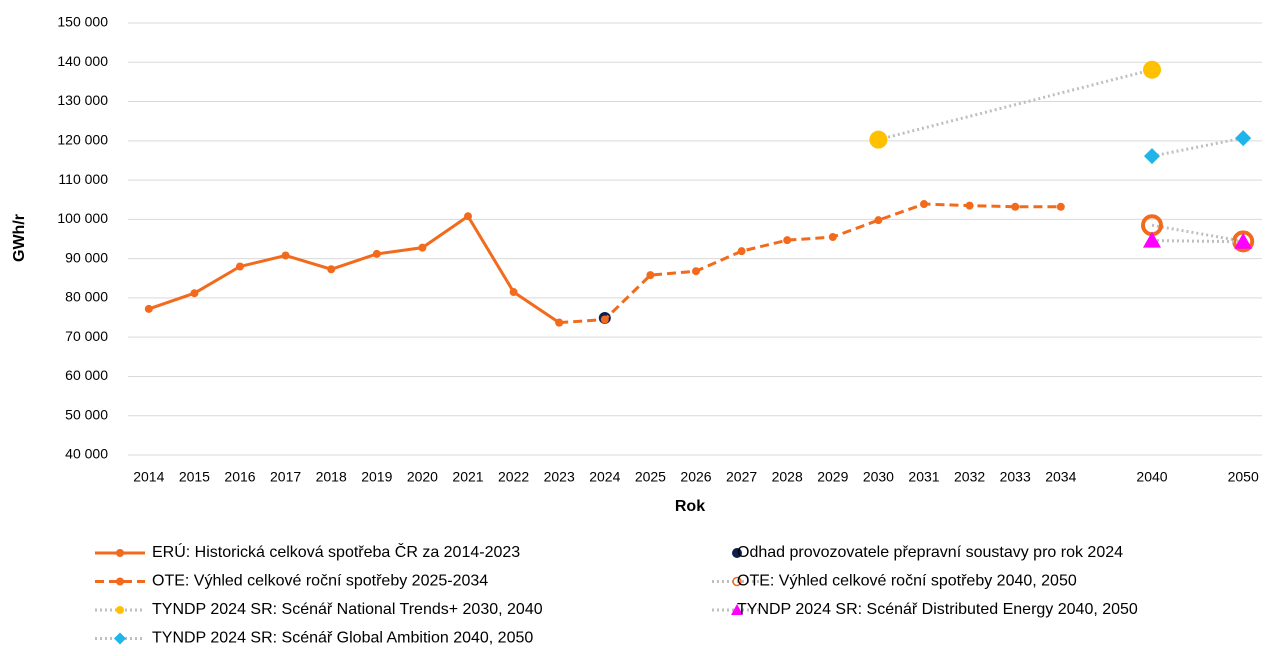  I want to click on x-tick-label: 2015, so click(194, 477).